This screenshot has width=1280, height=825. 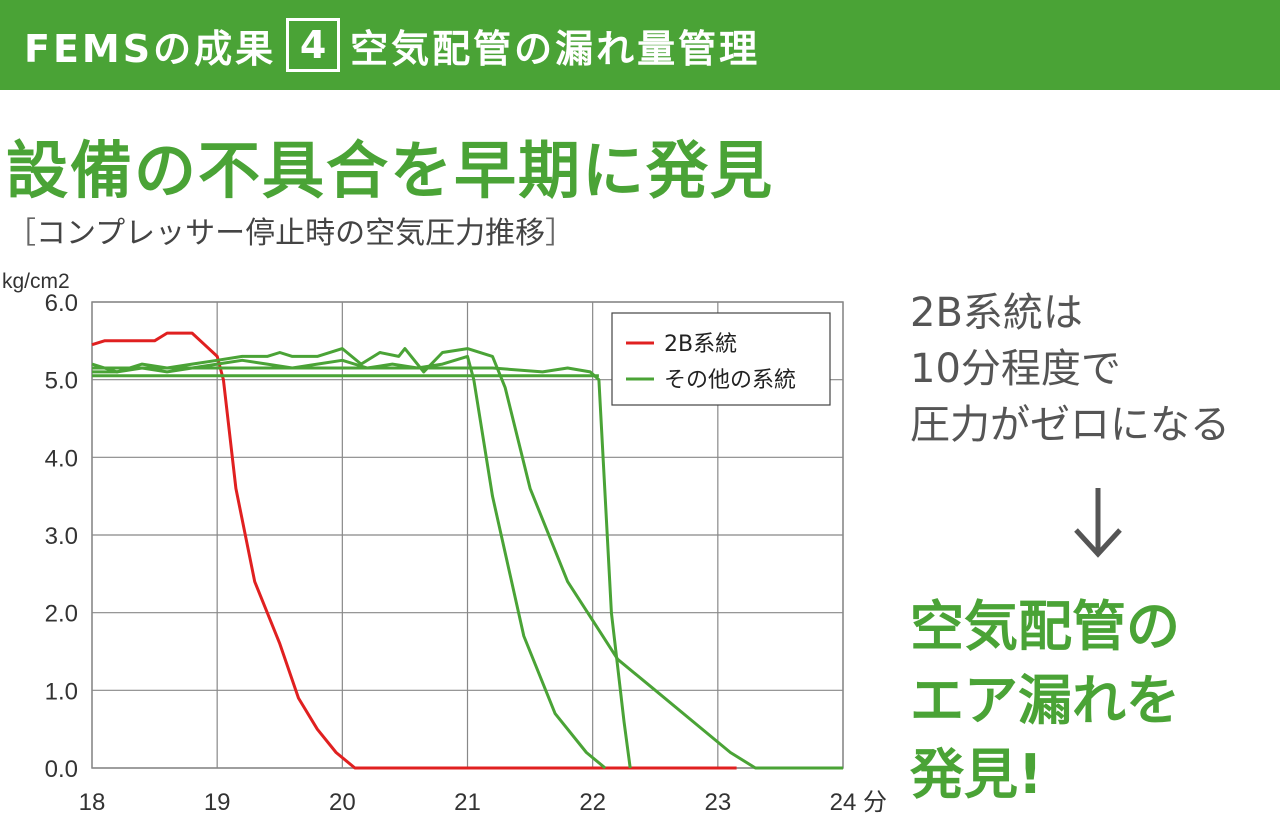 What do you see at coordinates (36, 281) in the screenshot?
I see `y-unit-label: kg/cm2` at bounding box center [36, 281].